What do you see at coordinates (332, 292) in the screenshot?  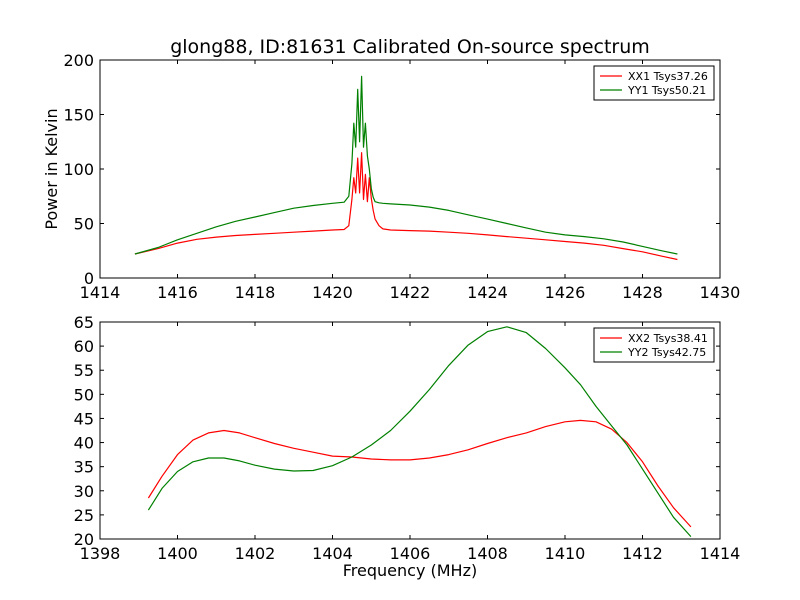 I see `top-plot-x-tick-label: 1420` at bounding box center [332, 292].